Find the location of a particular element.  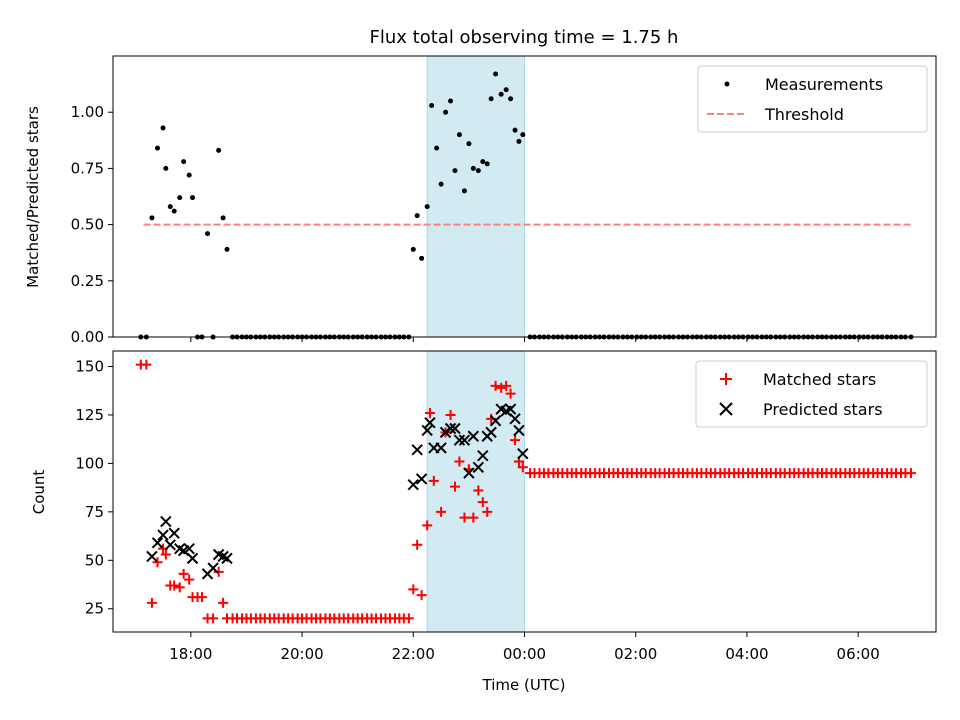

bottom-y-tick-label: 25 is located at coordinates (94, 609).